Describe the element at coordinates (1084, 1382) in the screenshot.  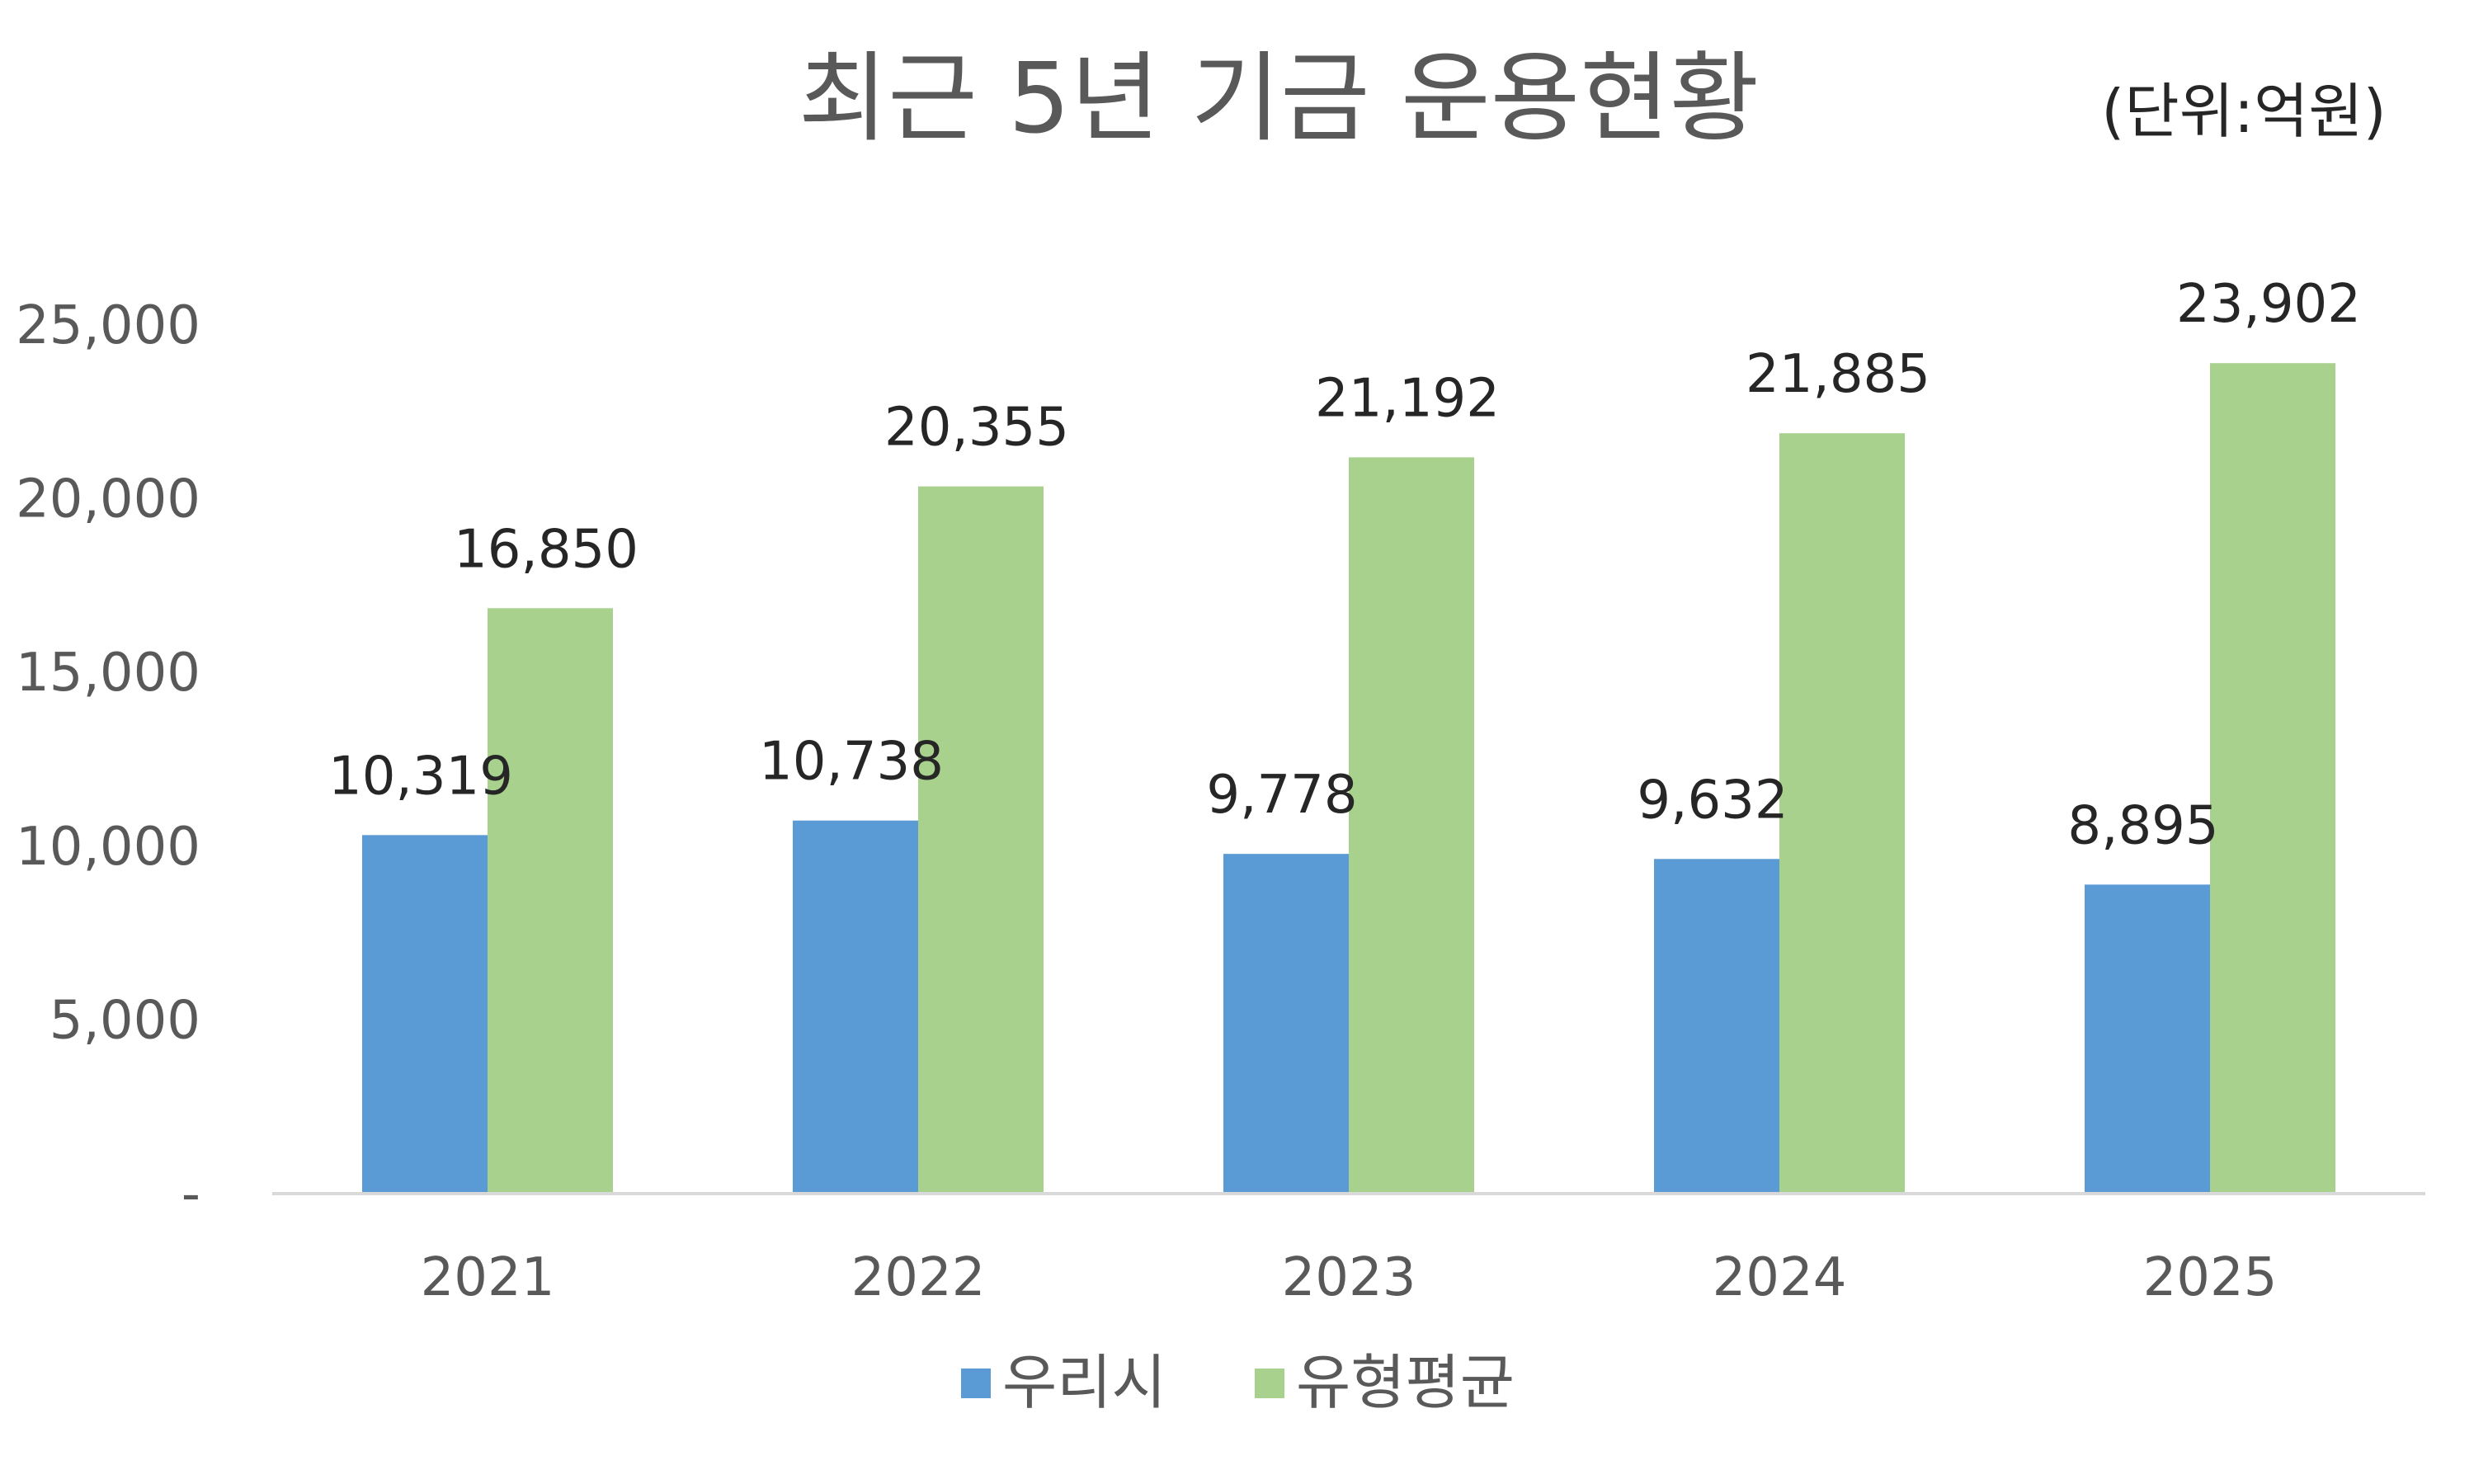
I see `legend-label: 우리시` at that location.